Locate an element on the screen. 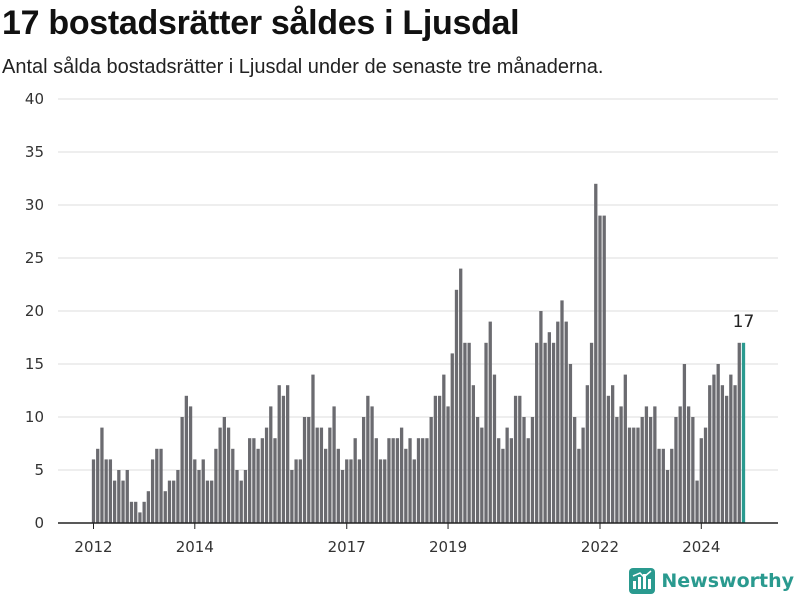  y-tick-label: 20 is located at coordinates (34, 311).